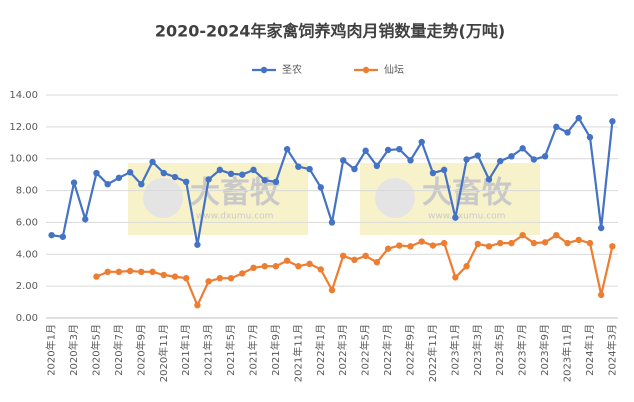 This screenshot has height=402, width=634. What do you see at coordinates (365, 350) in the screenshot?
I see `x-tick-label: 2022年5月` at bounding box center [365, 350].